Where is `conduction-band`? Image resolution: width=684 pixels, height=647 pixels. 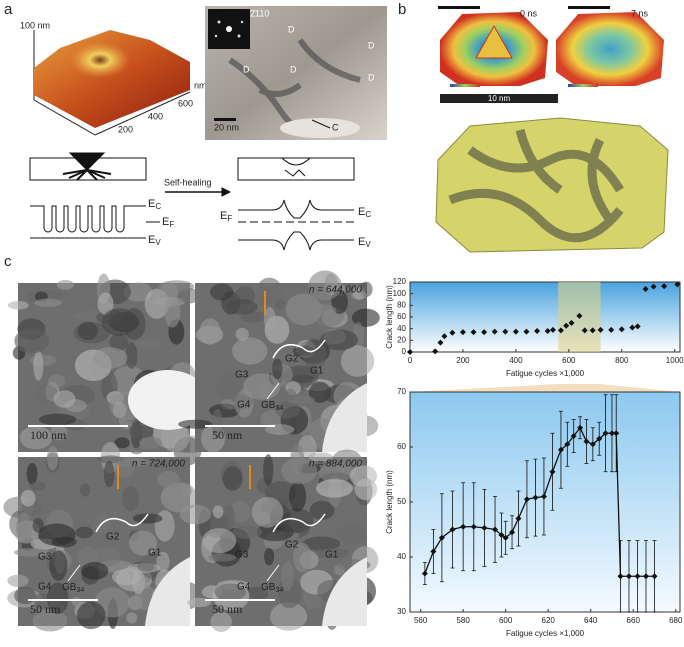
conduction-band is located at coordinates (296, 209).